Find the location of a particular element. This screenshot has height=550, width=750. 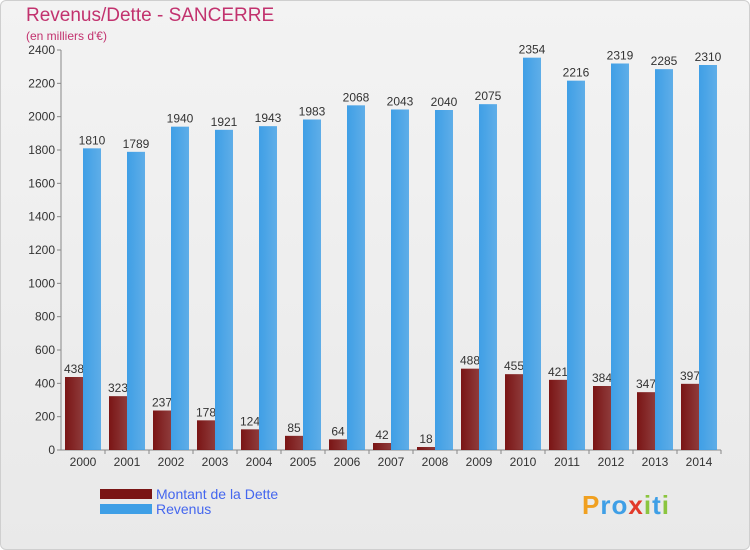

data-label-dette: 85 is located at coordinates (294, 428).